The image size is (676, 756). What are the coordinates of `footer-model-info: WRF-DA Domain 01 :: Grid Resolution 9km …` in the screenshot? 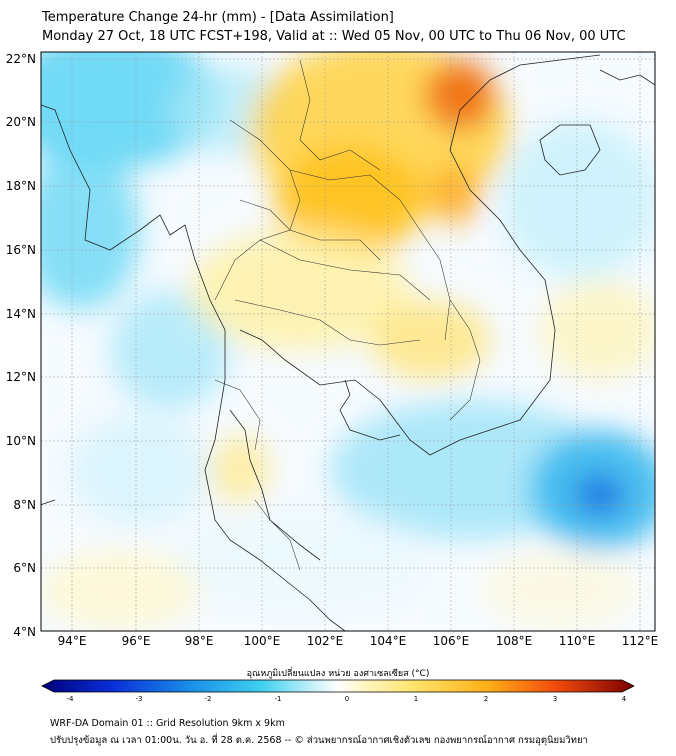 It's located at (167, 723).